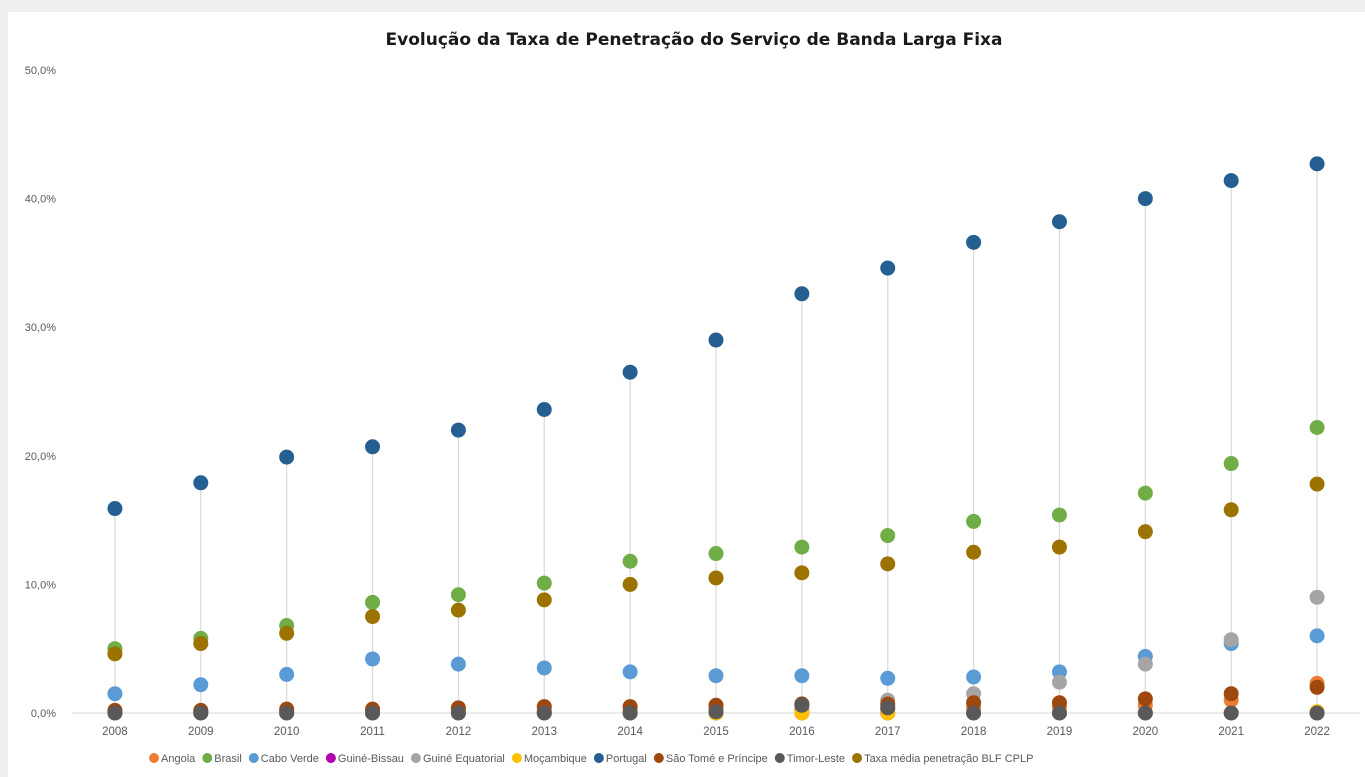  I want to click on legend-label: Angola, so click(178, 759).